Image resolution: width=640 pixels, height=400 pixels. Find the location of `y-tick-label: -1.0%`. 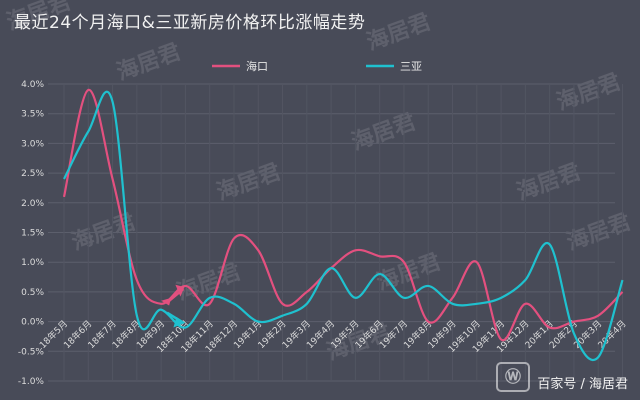

y-tick-label: -1.0% is located at coordinates (31, 382).